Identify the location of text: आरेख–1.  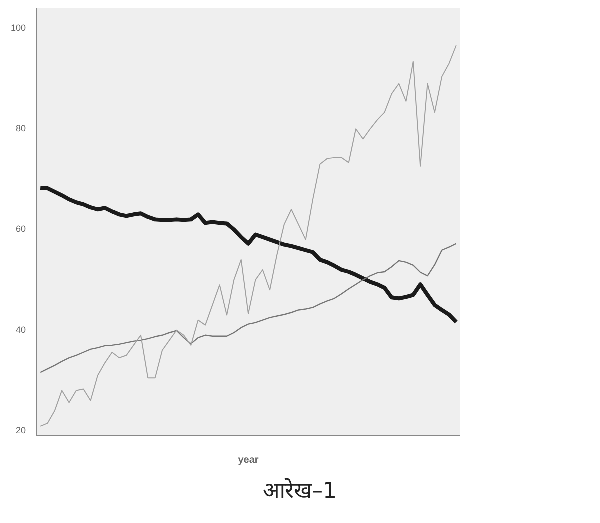
(300, 490).